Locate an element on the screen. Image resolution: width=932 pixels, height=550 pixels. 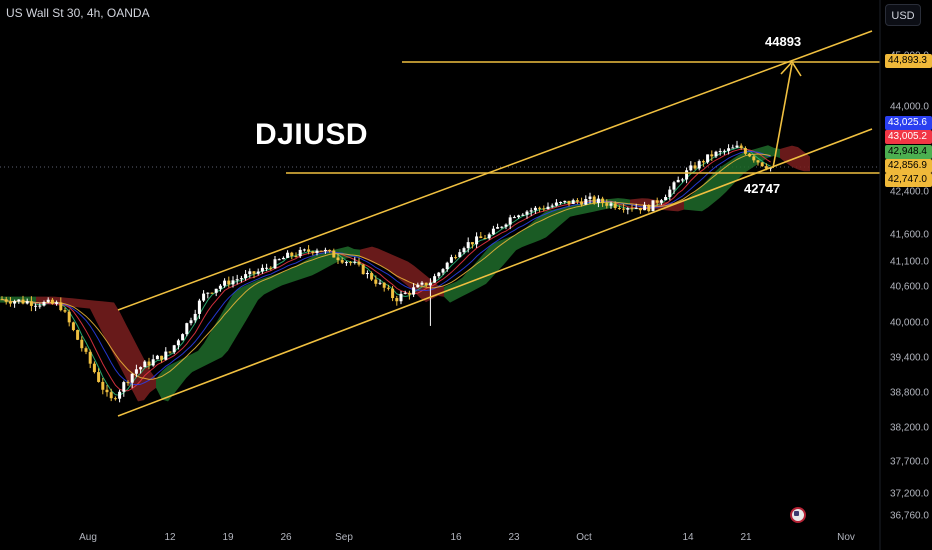
time-tick-label: Aug is located at coordinates (88, 537).